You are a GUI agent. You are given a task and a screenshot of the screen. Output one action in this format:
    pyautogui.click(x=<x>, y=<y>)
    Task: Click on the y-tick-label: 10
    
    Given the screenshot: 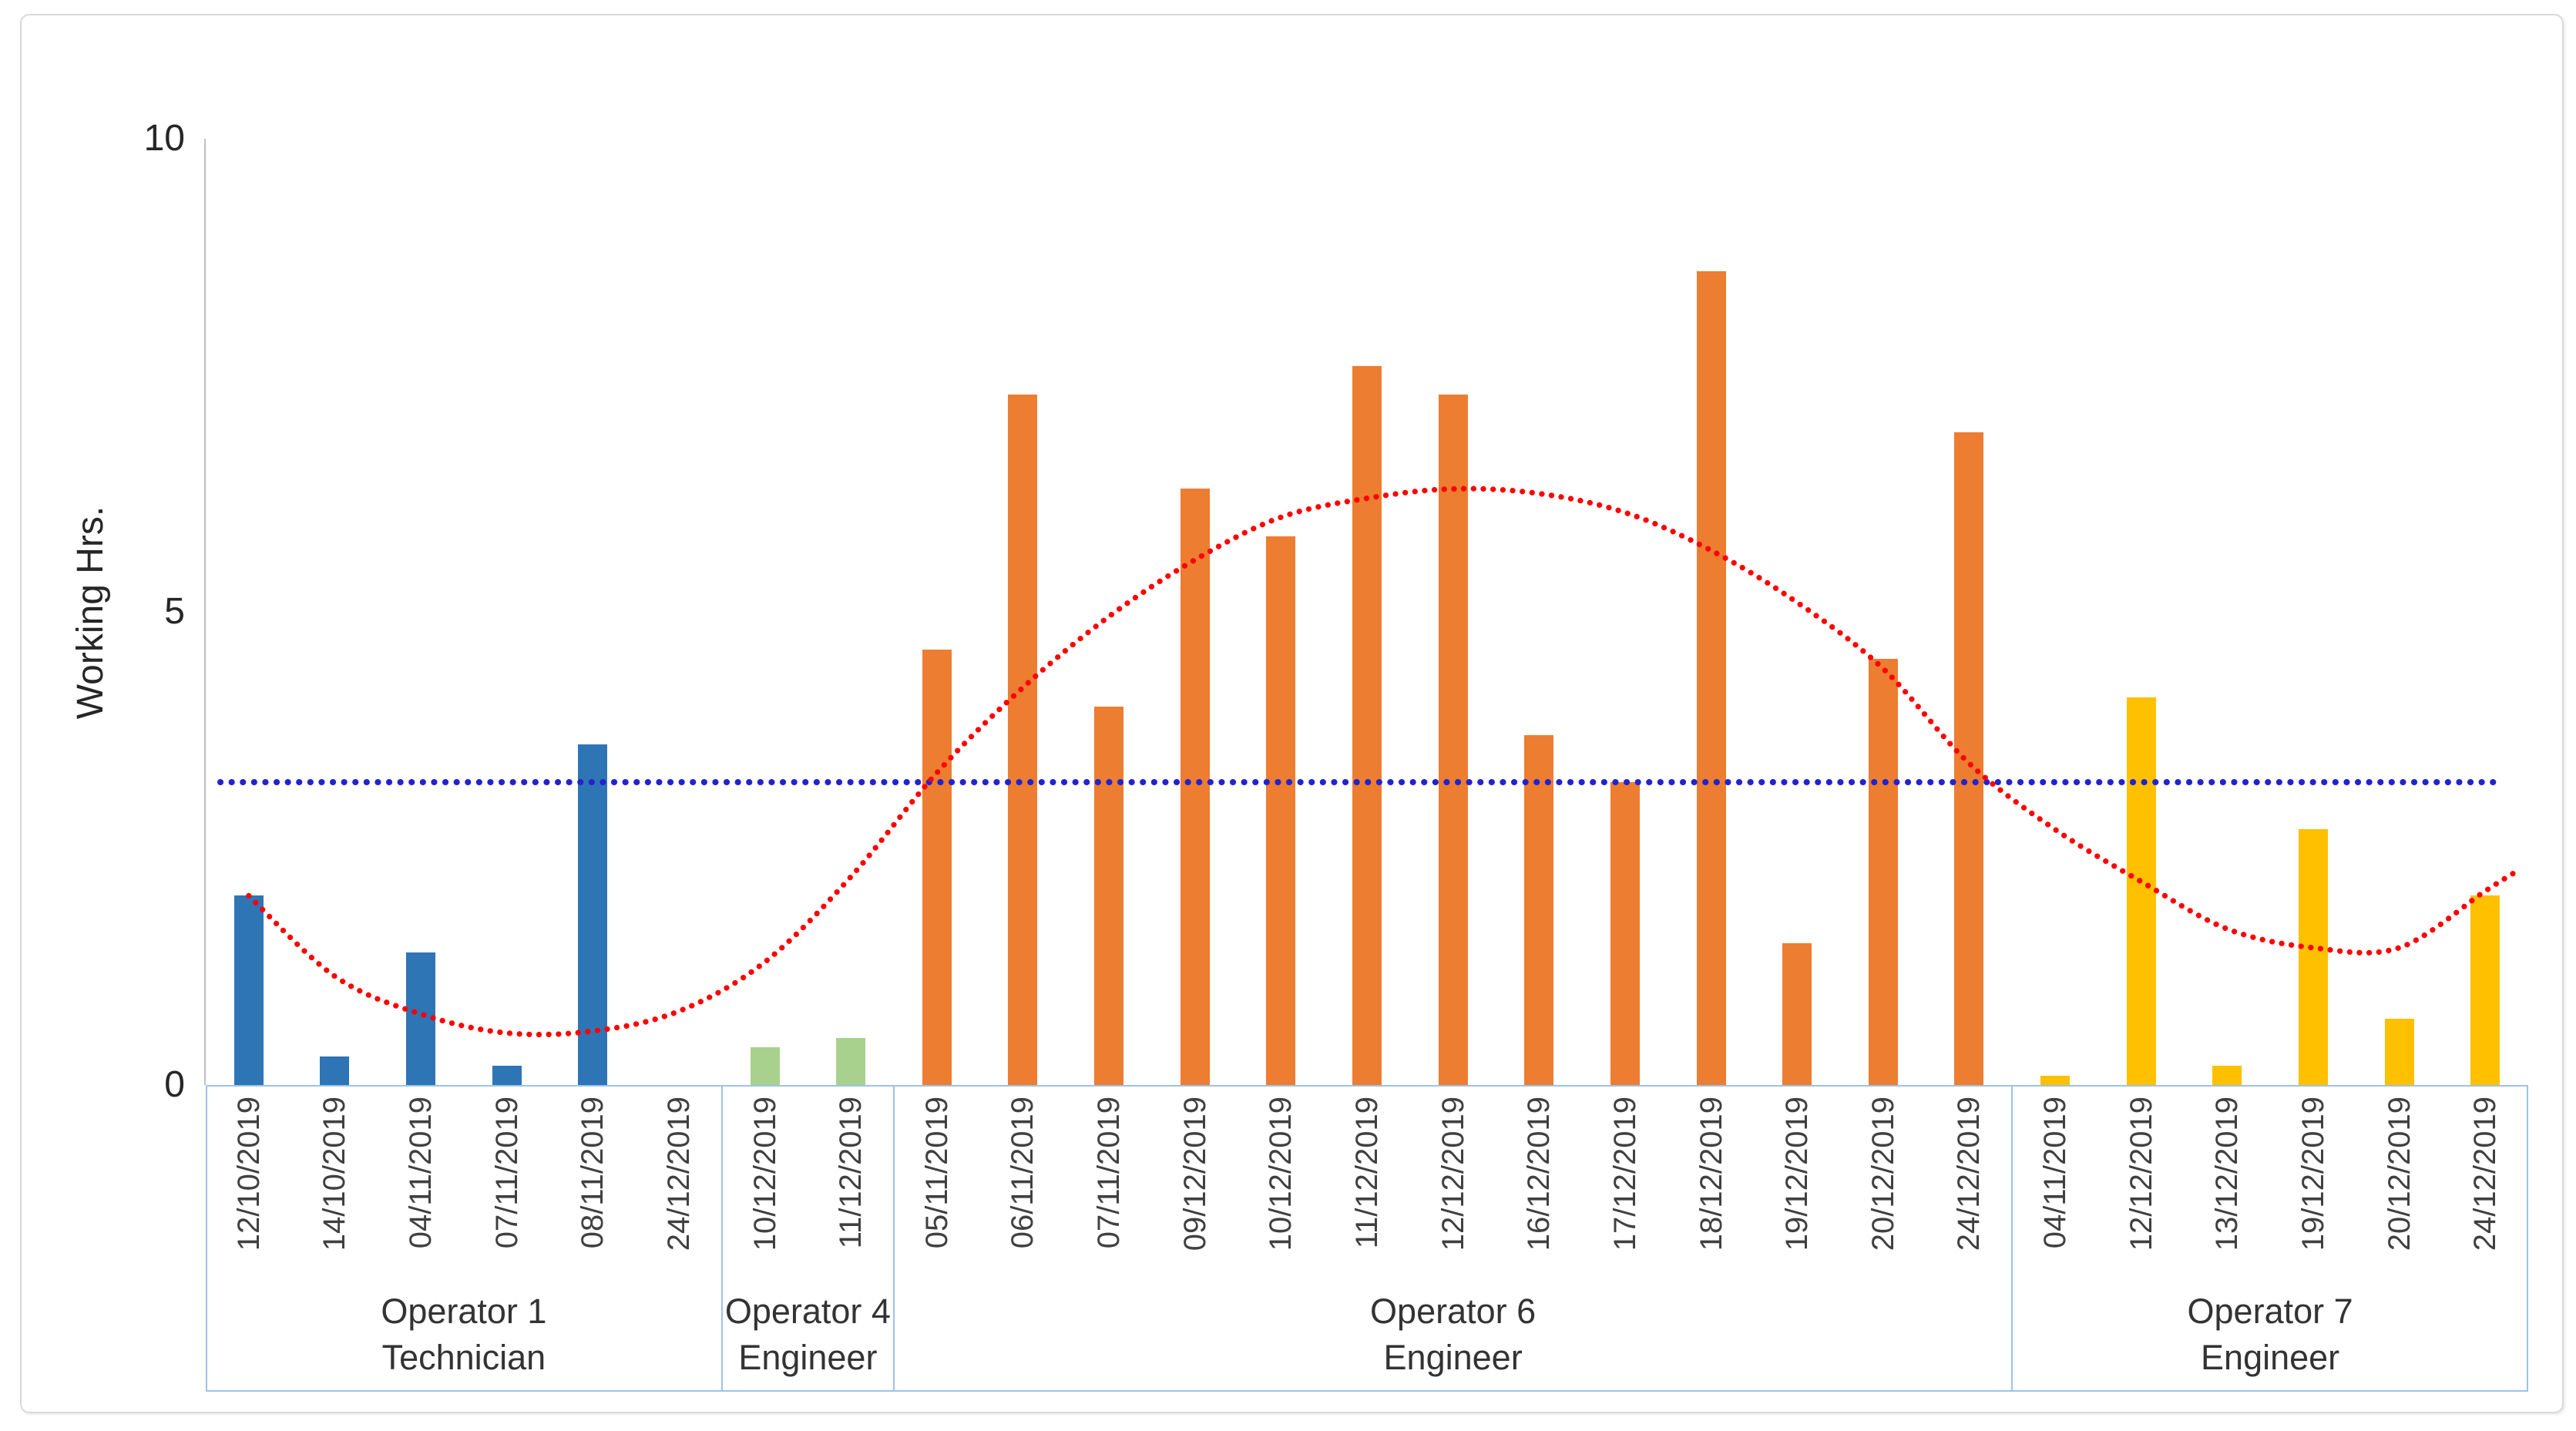 What is the action you would take?
    pyautogui.click(x=164, y=138)
    